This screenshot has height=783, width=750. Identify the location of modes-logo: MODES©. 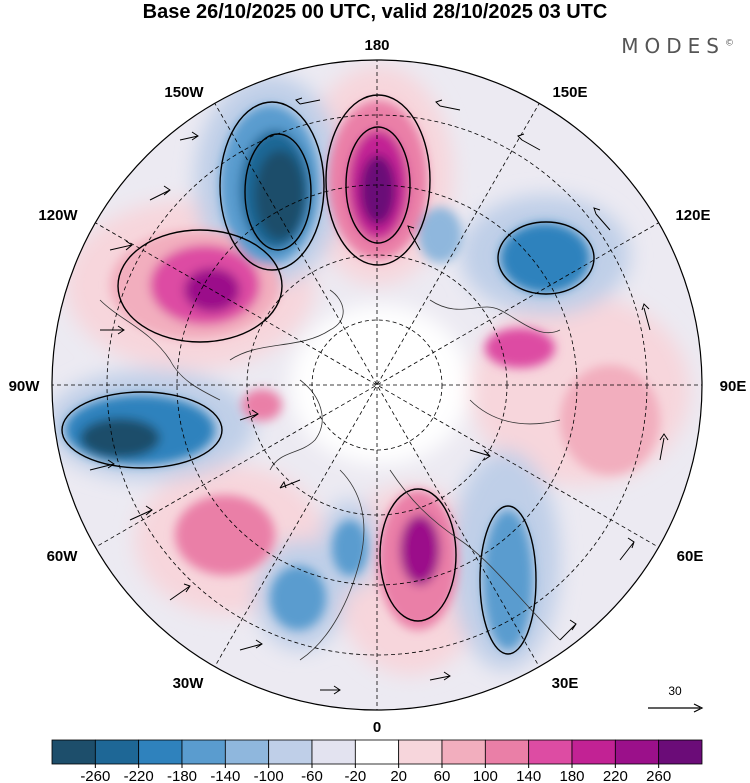
(677, 46).